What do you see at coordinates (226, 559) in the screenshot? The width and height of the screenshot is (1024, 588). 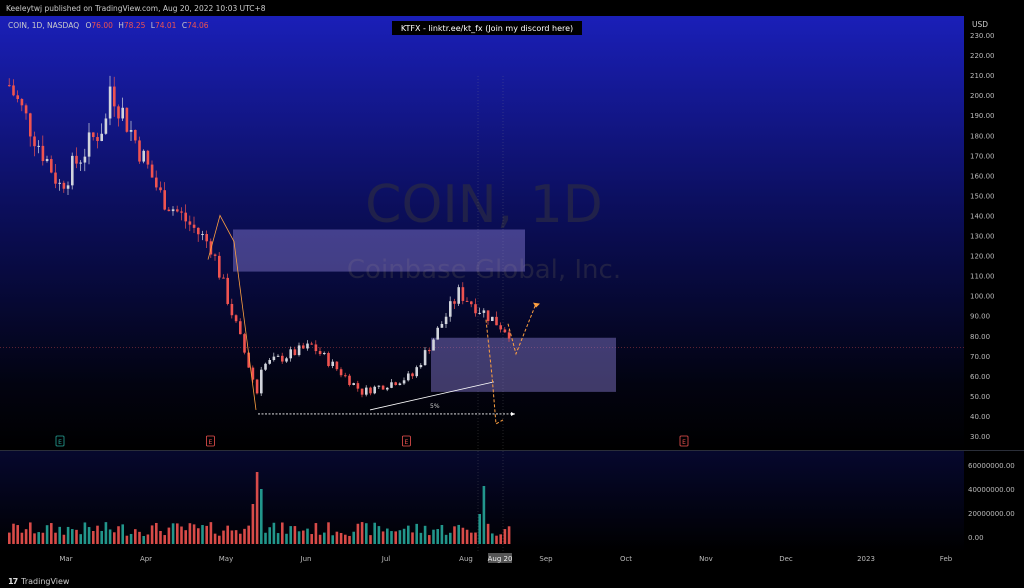 I see `time-tick-label: May` at bounding box center [226, 559].